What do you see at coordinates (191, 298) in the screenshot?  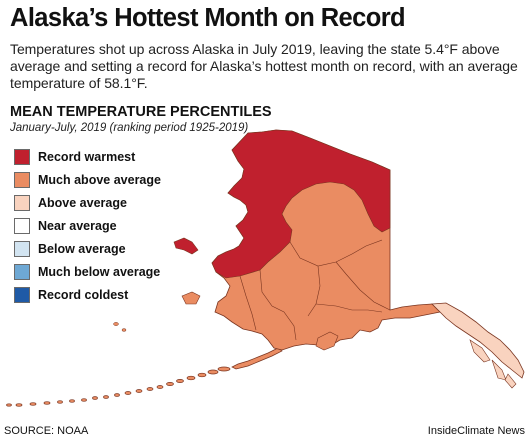 I see `nunivak-island` at bounding box center [191, 298].